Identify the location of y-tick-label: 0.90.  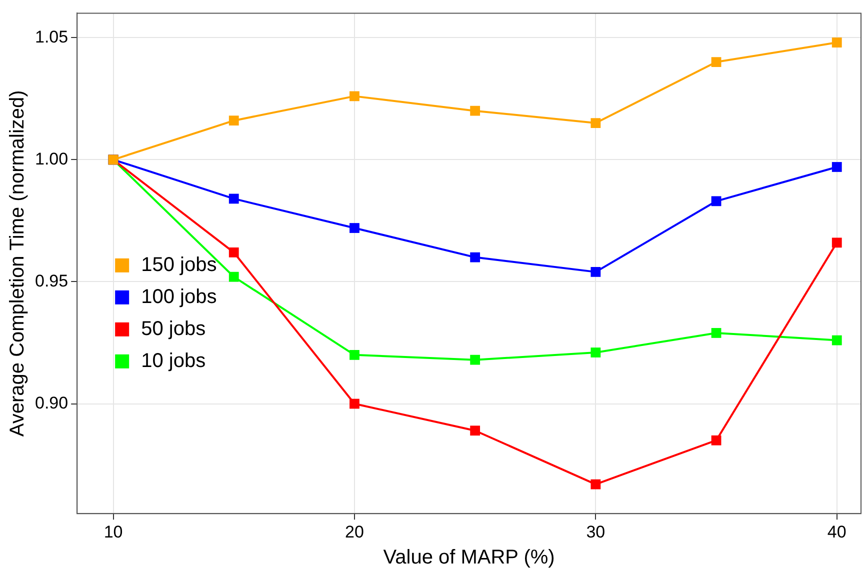
(51, 402).